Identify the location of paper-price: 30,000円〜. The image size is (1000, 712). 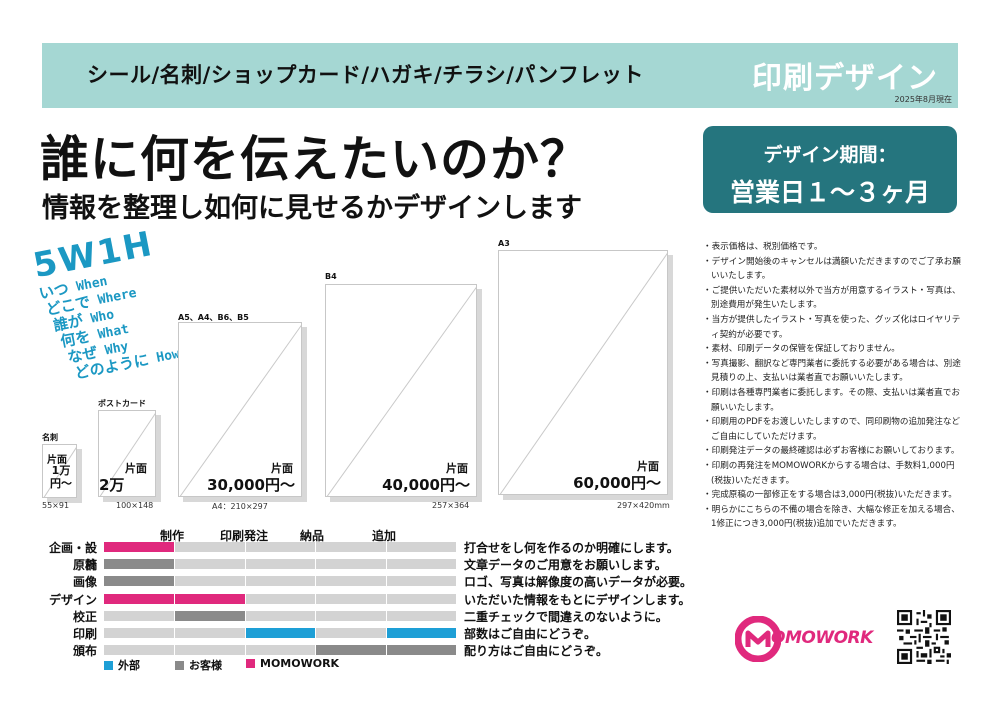
(251, 485).